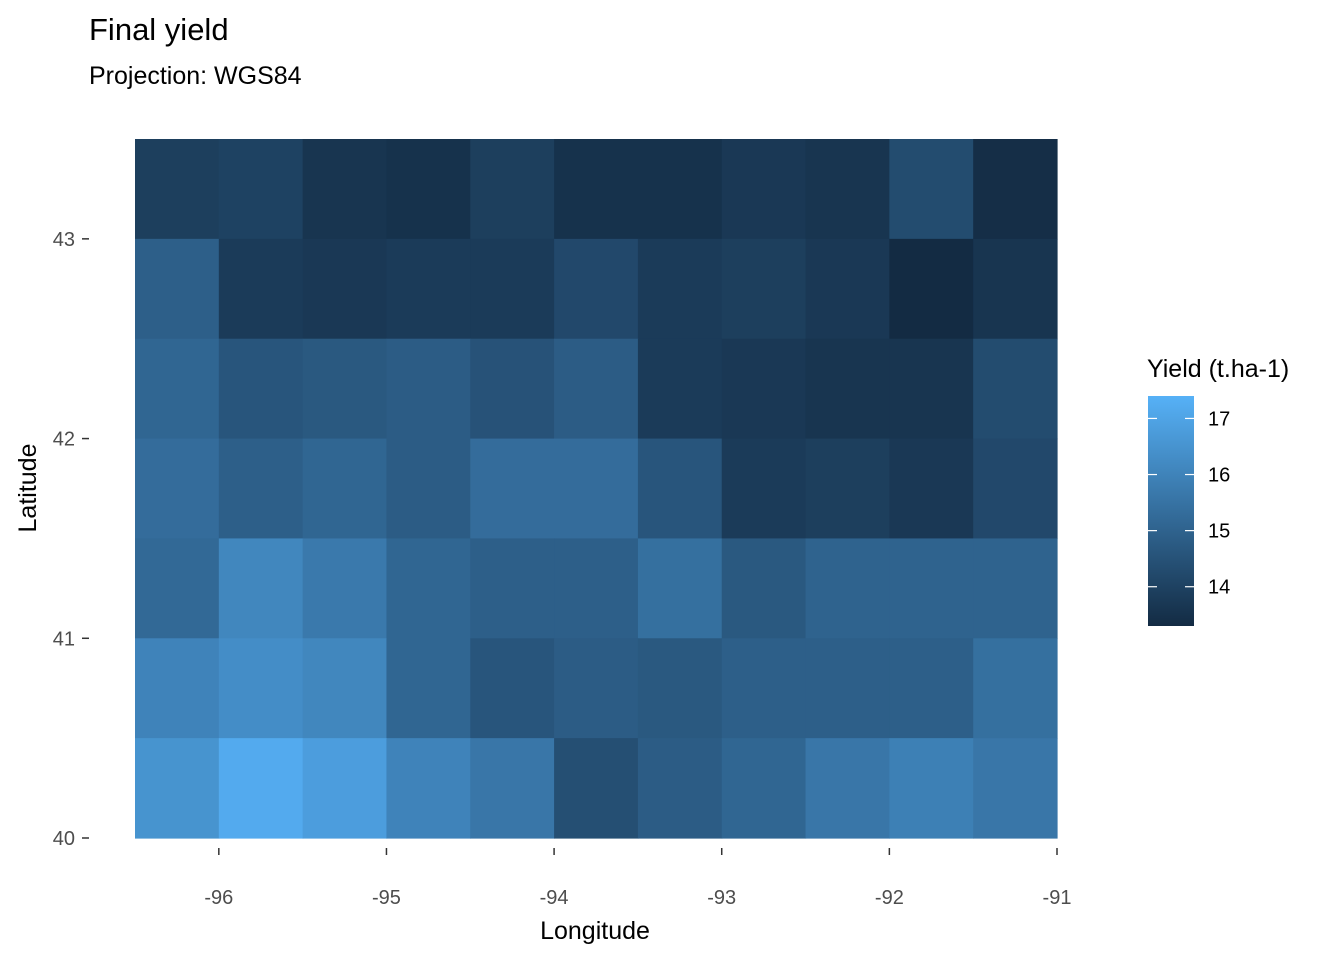 Image resolution: width=1344 pixels, height=960 pixels. What do you see at coordinates (1171, 511) in the screenshot?
I see `legend-colorbar` at bounding box center [1171, 511].